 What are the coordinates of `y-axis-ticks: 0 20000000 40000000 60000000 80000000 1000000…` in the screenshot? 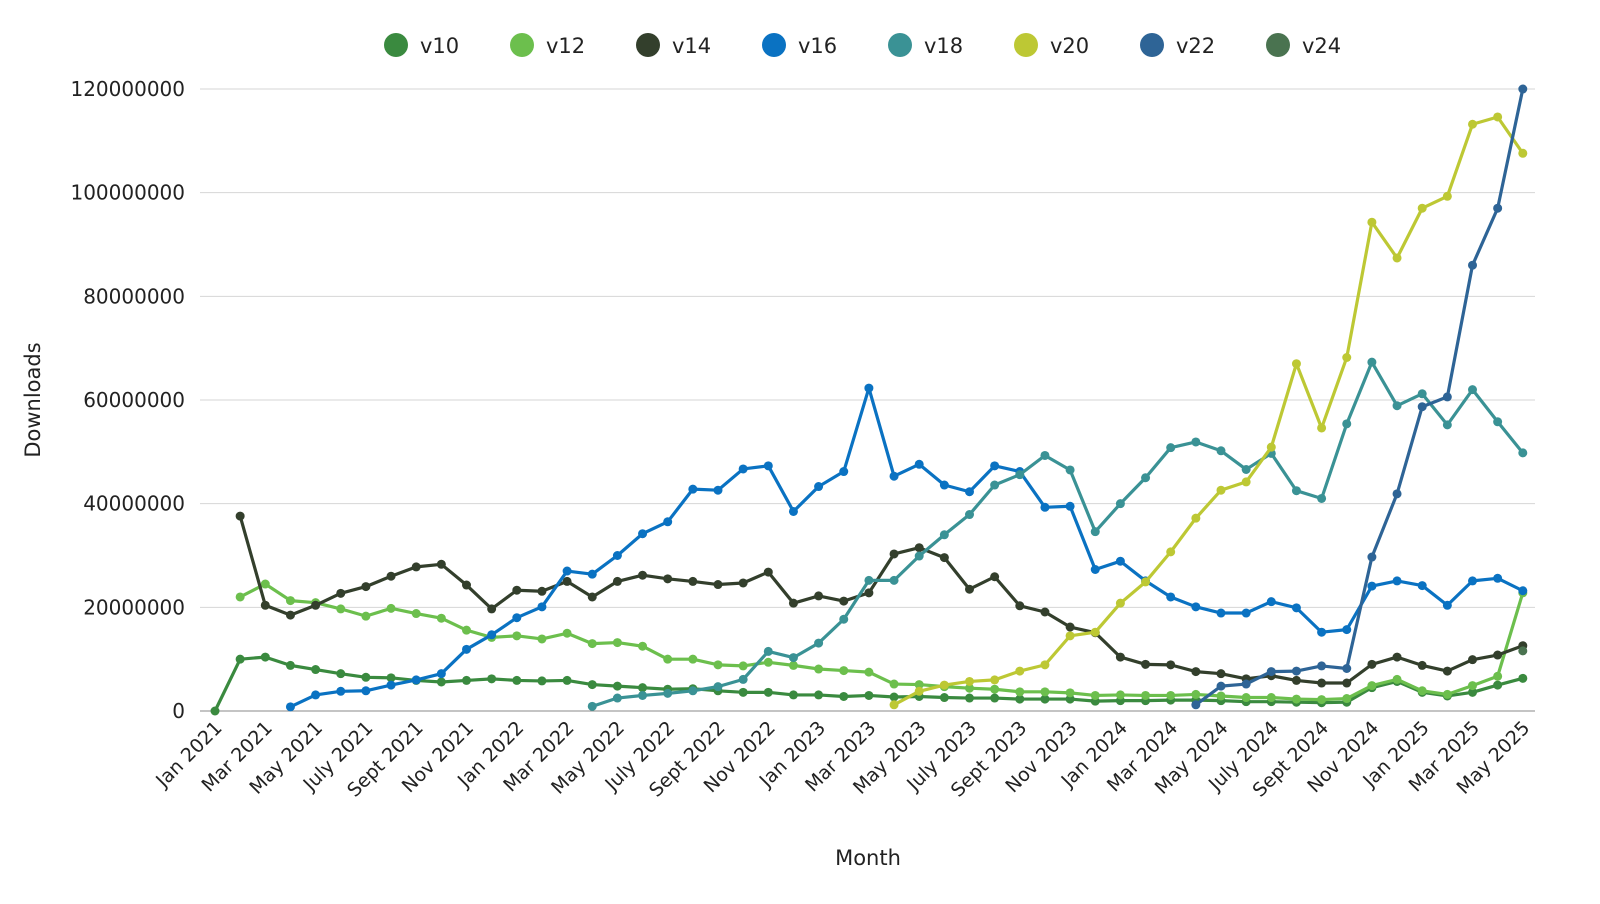 It's located at (127, 400).